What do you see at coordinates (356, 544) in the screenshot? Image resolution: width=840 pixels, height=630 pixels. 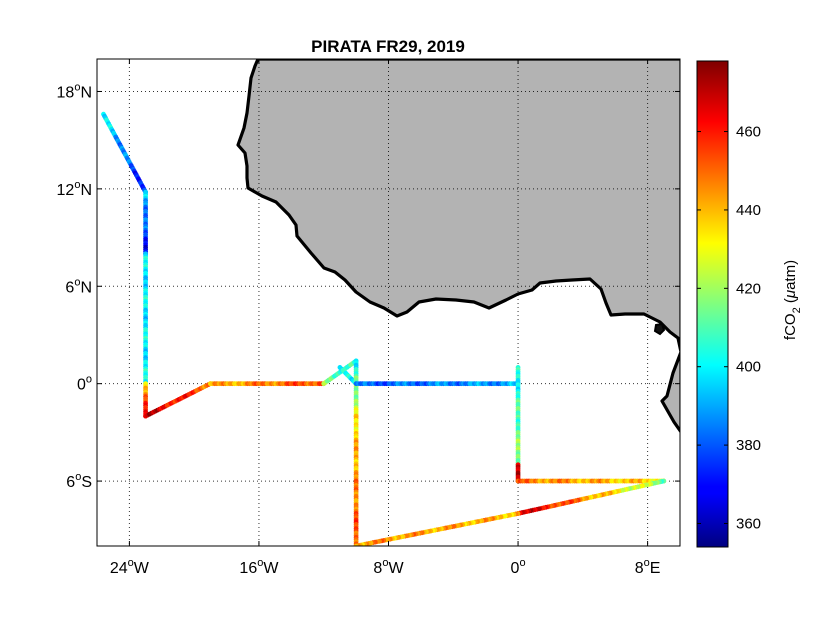 I see `track-point` at bounding box center [356, 544].